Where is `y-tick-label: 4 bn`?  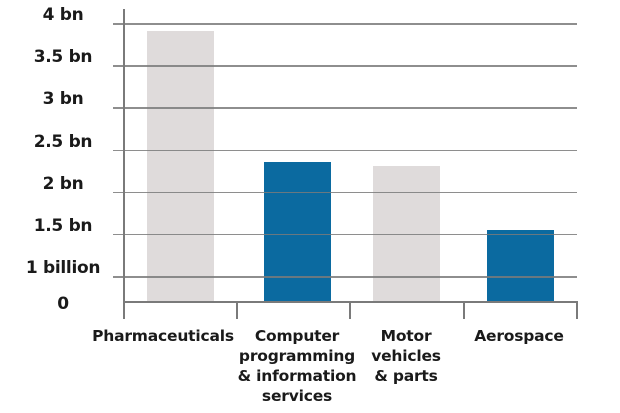
y-tick-label: 4 bn is located at coordinates (63, 15).